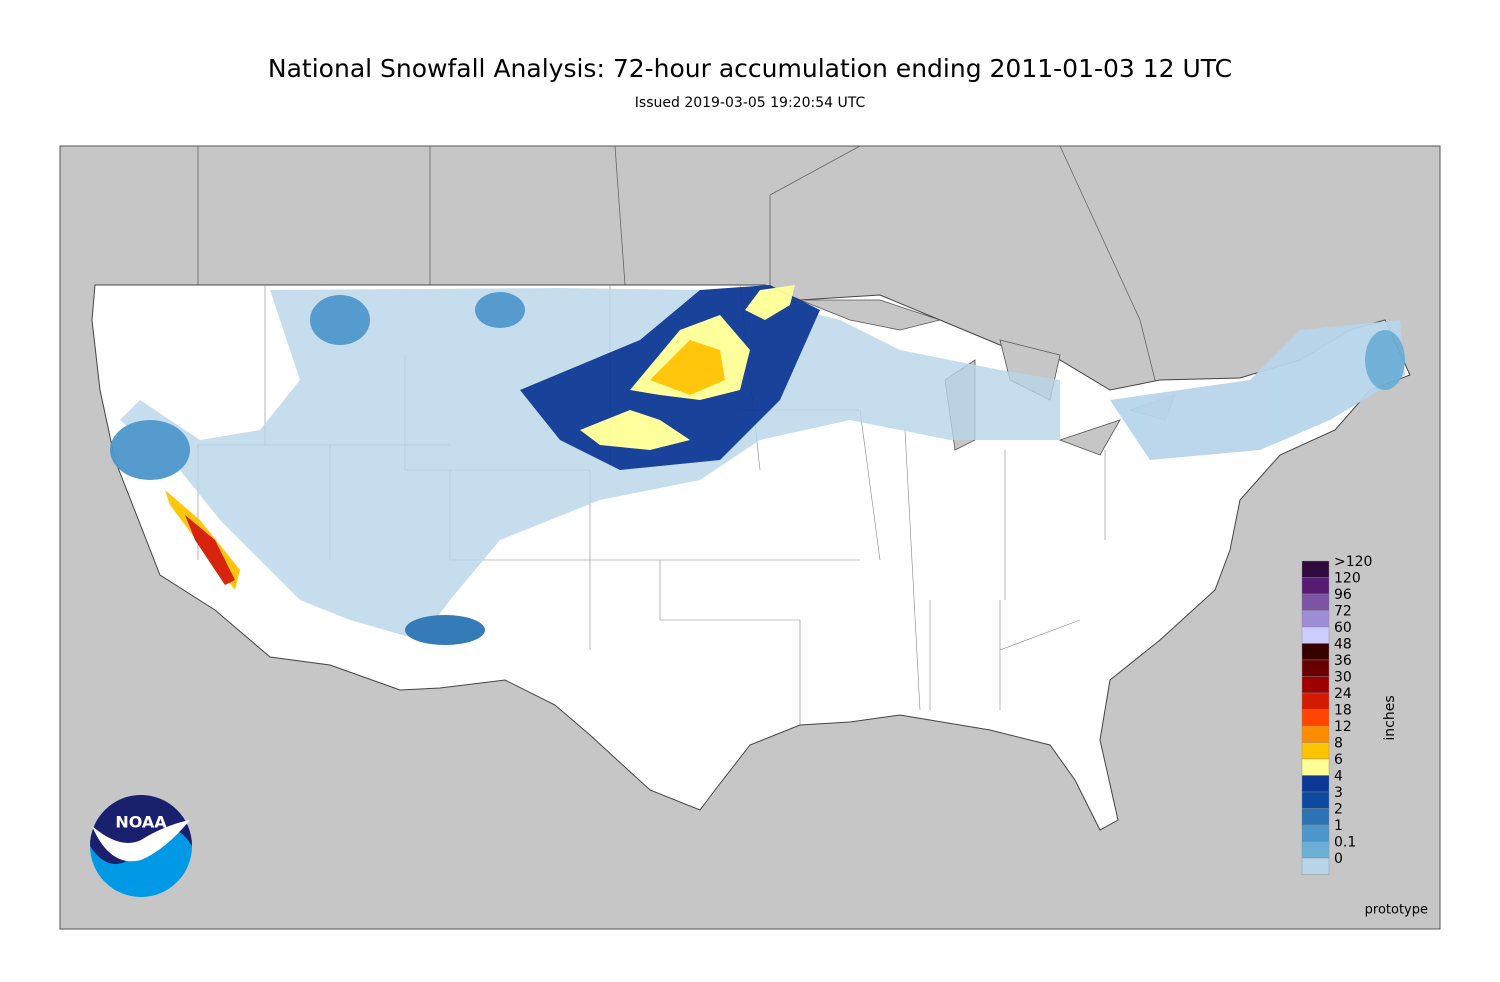 This screenshot has width=1500, height=982. Describe the element at coordinates (1396, 910) in the screenshot. I see `footer-note: prototype` at that location.